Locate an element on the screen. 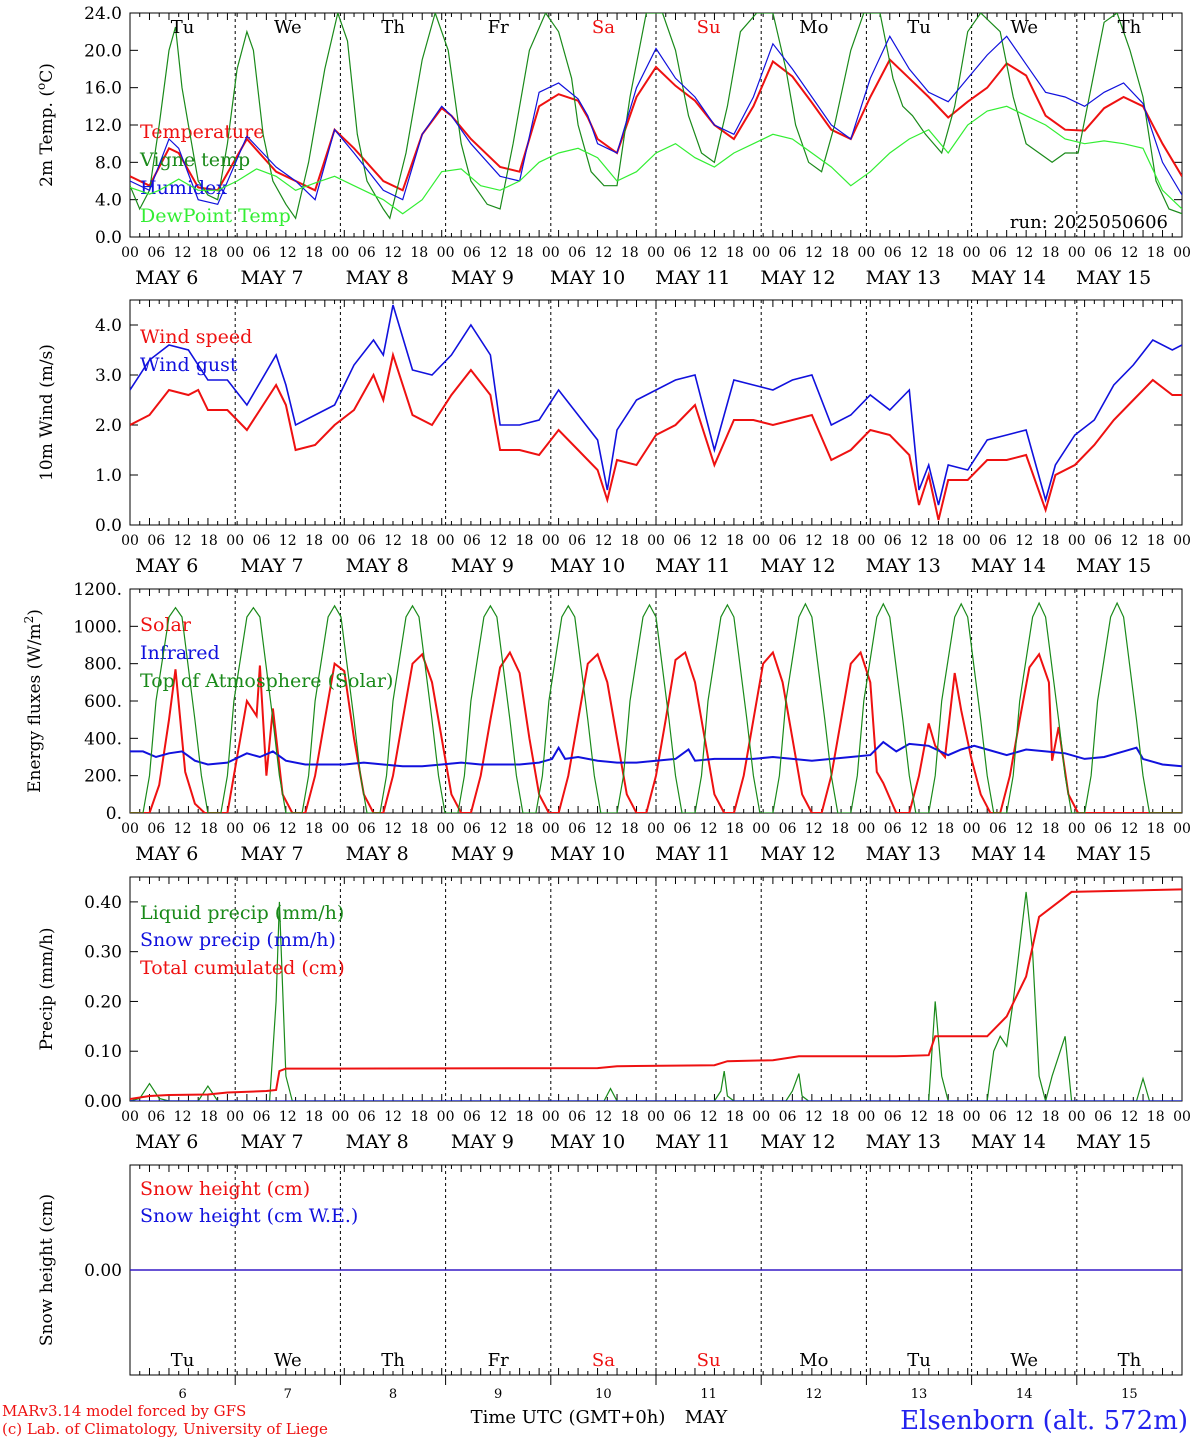  weekday-label: Th is located at coordinates (1130, 27).